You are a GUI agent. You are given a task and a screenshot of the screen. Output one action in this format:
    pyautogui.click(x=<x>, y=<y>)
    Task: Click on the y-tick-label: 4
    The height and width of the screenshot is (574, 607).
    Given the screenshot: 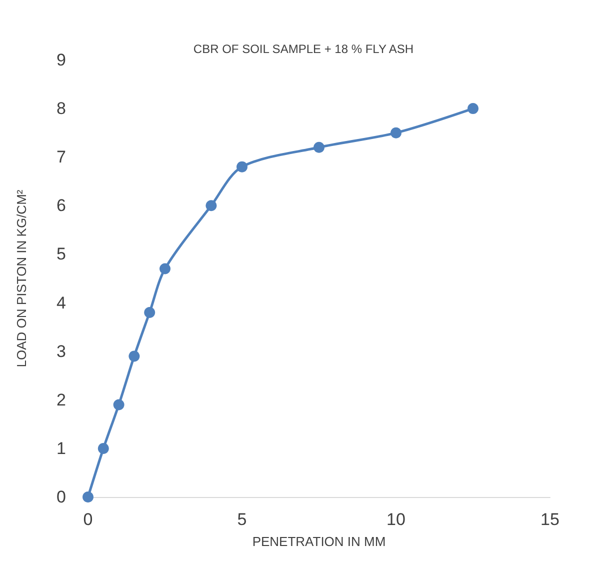 What is the action you would take?
    pyautogui.click(x=61, y=302)
    